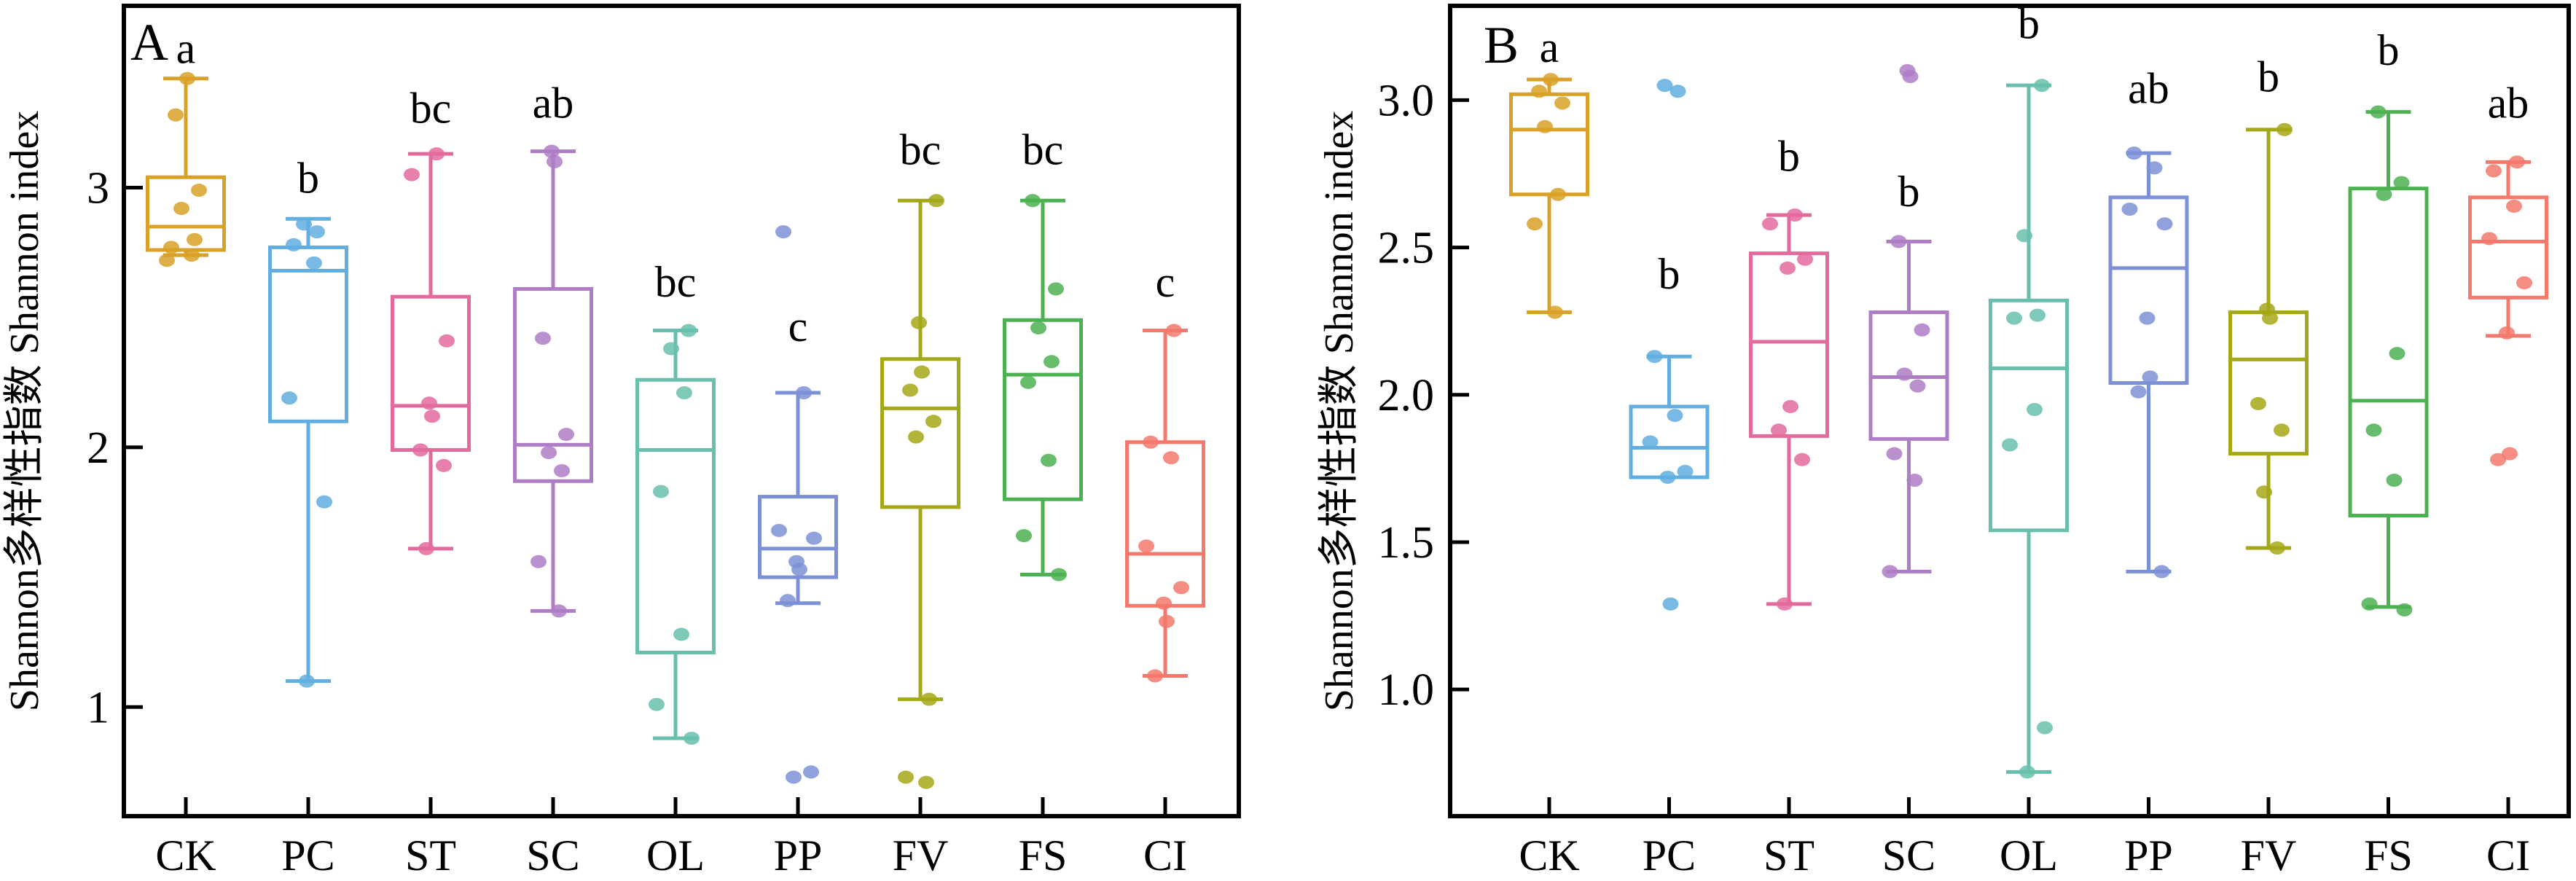 Image resolution: width=2576 pixels, height=881 pixels. I want to click on panel-B-SC-xlabel: SC, so click(1908, 855).